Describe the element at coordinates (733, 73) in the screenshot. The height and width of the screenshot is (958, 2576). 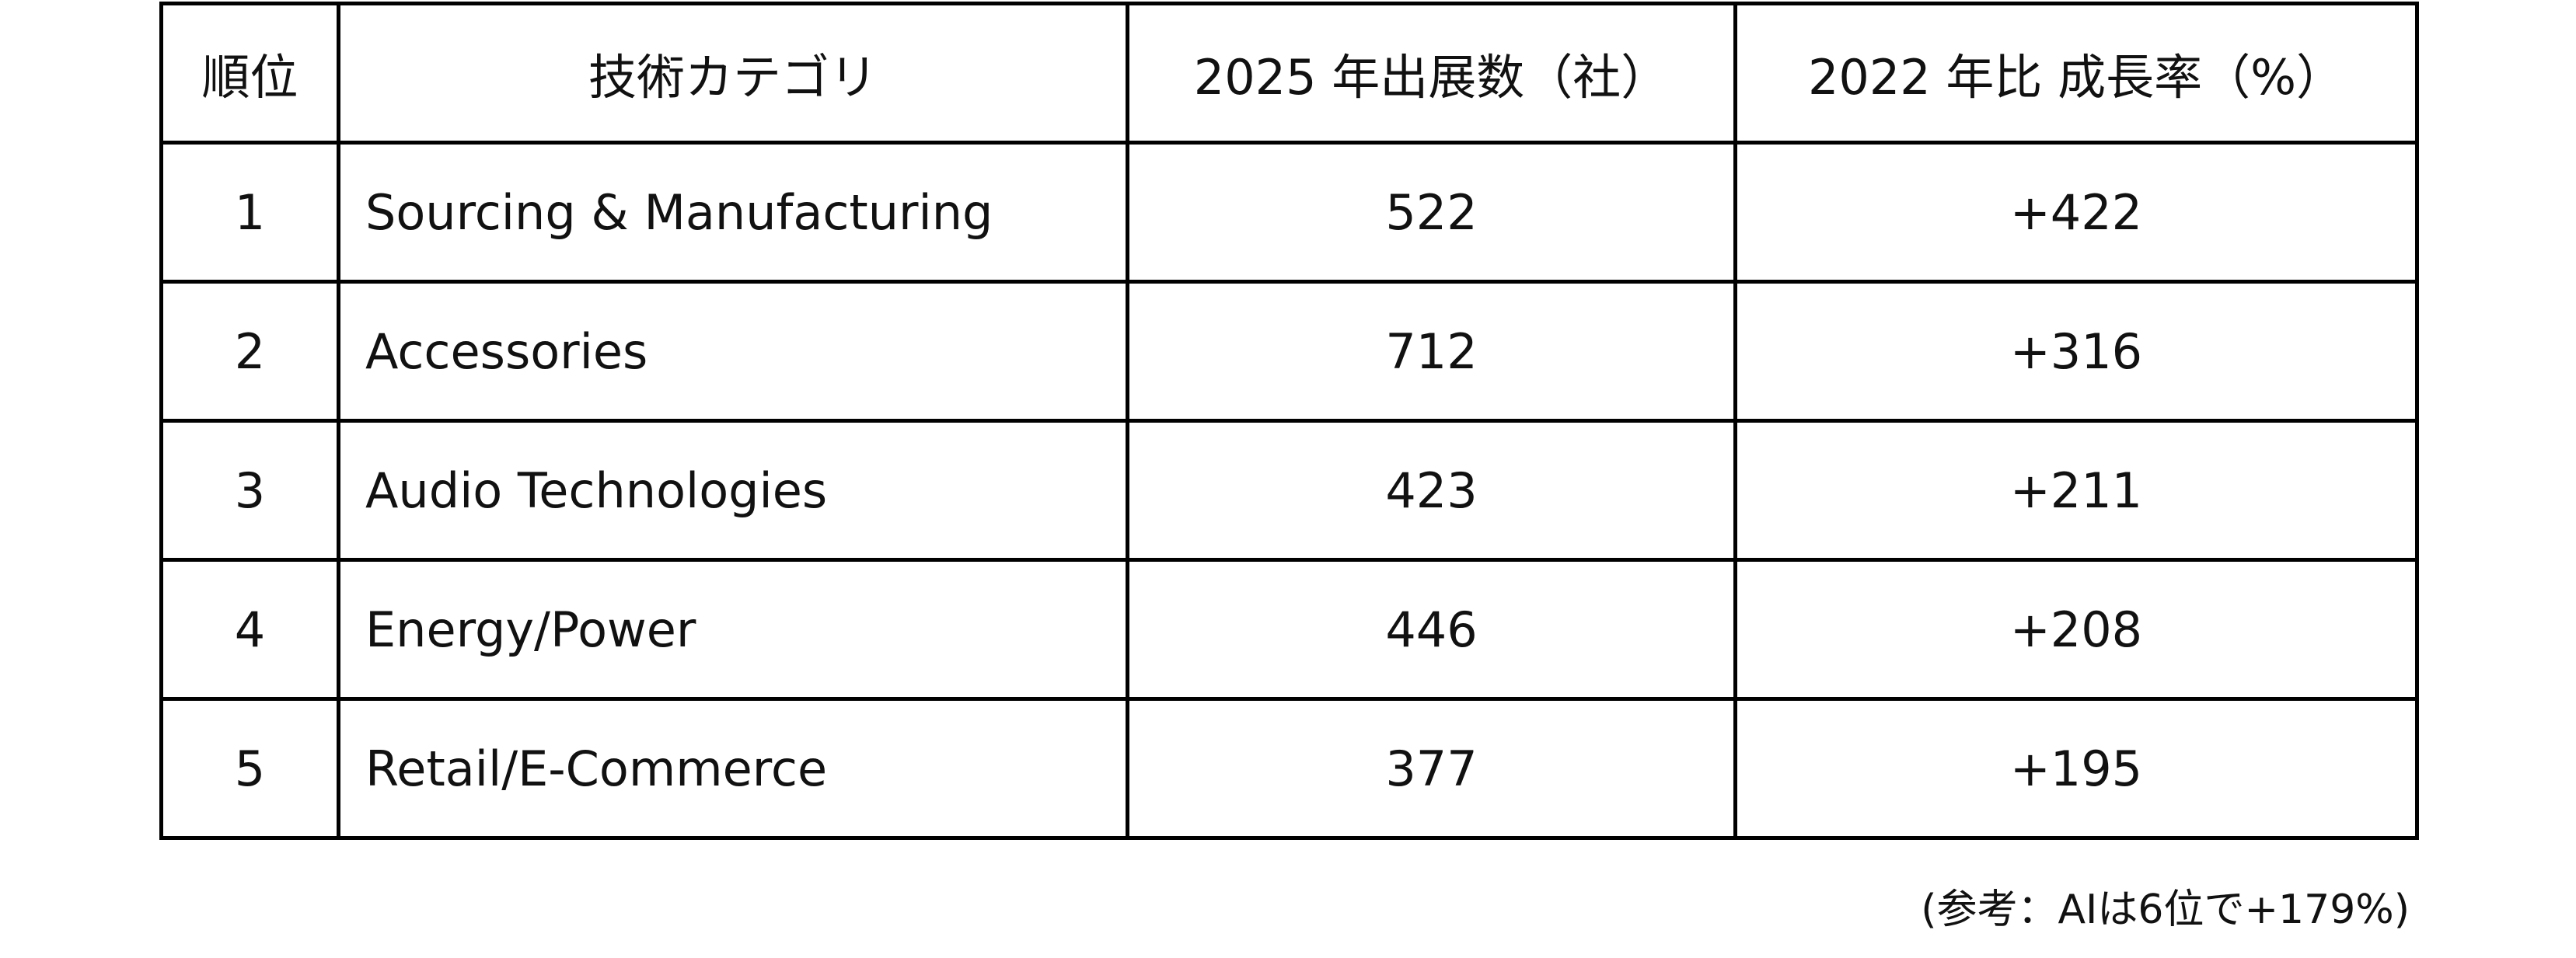
I see `header-cell: 技術カテゴリ` at that location.